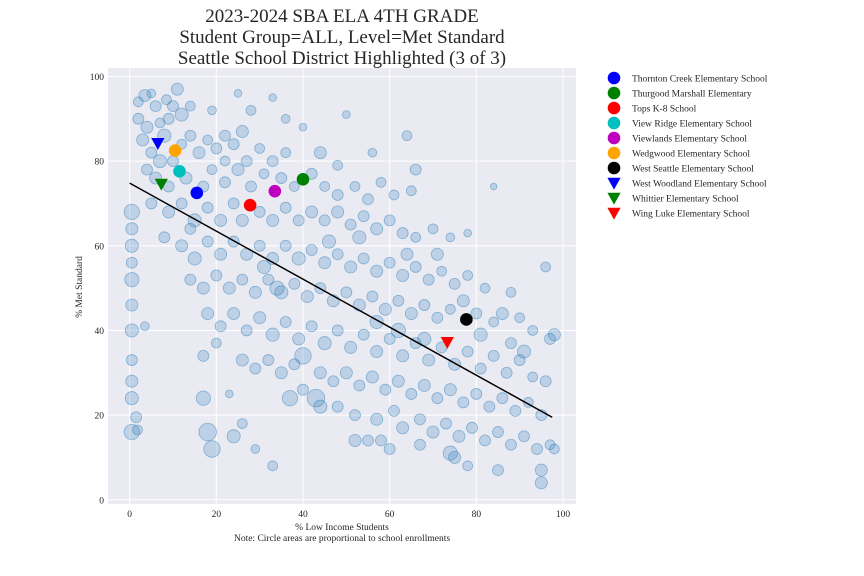 The width and height of the screenshot is (864, 576). What do you see at coordinates (685, 200) in the screenshot?
I see `legend-label: Whittier Elementary School` at bounding box center [685, 200].